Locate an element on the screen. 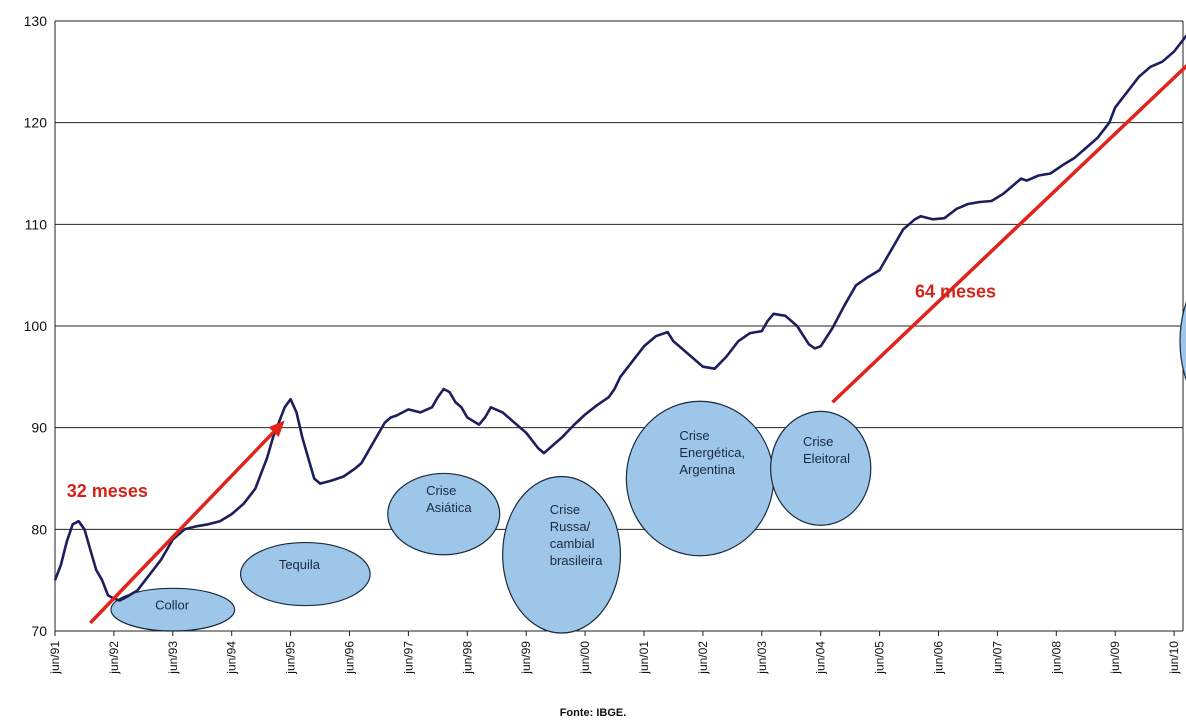  x-tick-label: jun/92 is located at coordinates (114, 658).